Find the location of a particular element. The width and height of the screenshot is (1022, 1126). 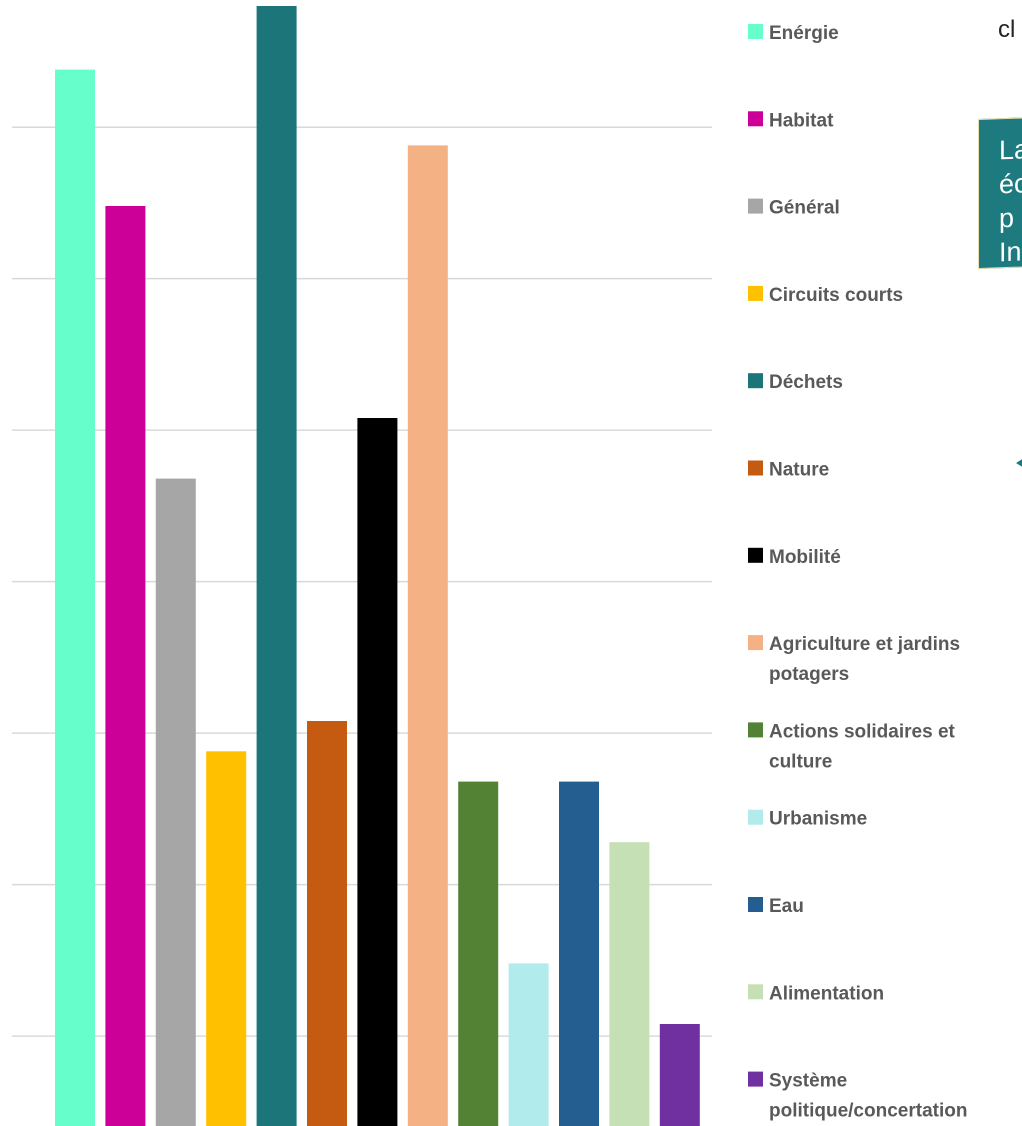

callout-box: La éc p In is located at coordinates (1000, 193).